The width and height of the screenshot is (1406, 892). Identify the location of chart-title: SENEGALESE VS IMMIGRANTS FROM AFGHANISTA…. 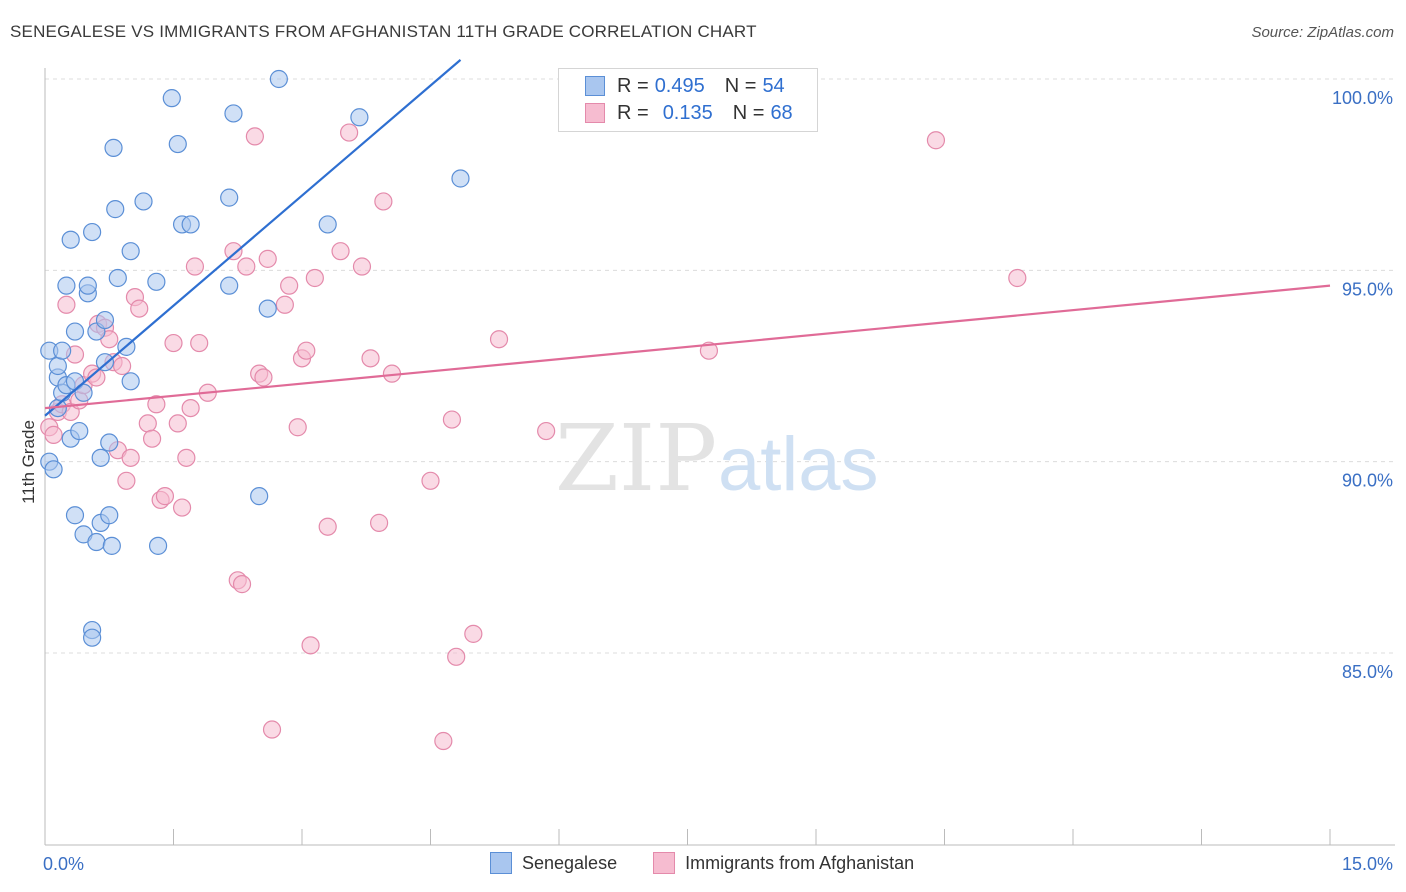
(383, 31).